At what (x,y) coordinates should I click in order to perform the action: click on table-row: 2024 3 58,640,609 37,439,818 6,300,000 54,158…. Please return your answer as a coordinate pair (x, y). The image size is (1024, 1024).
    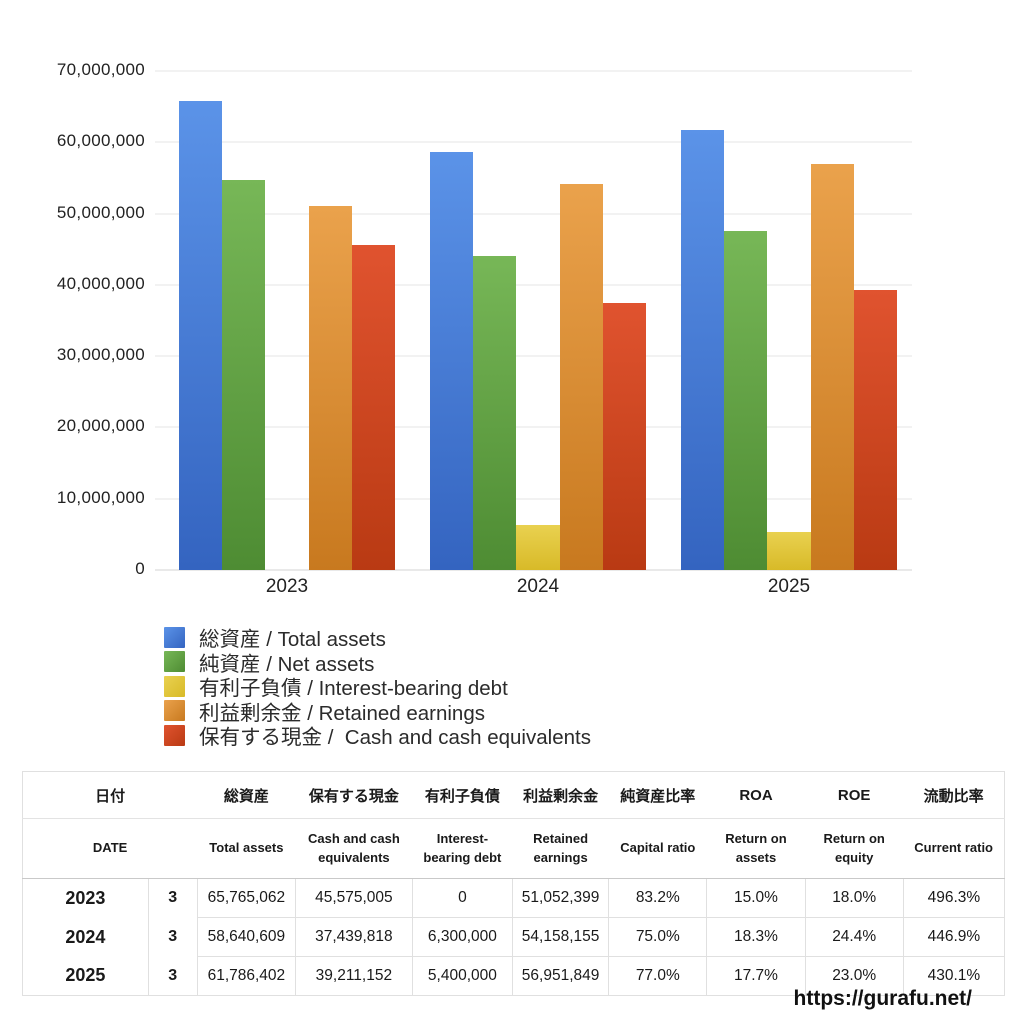
    Looking at the image, I should click on (513, 937).